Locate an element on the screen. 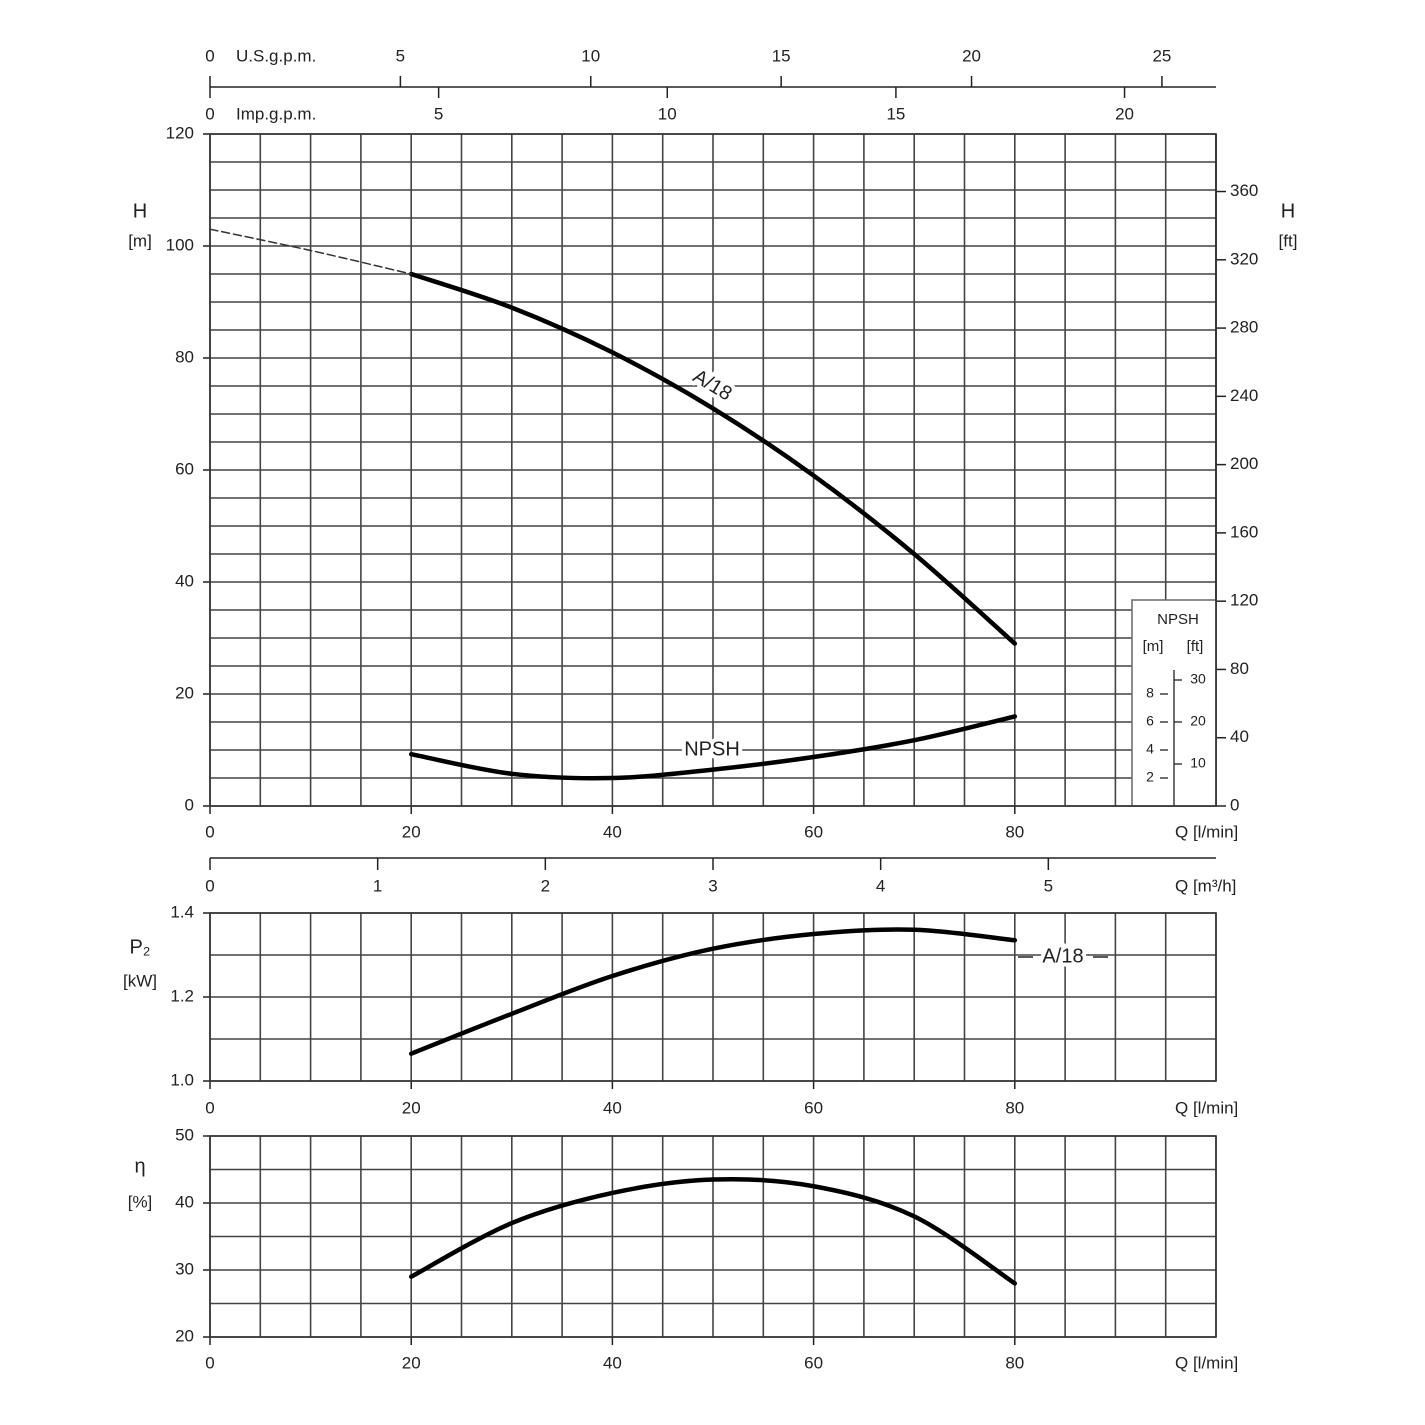 This screenshot has width=1425, height=1425. y2-tick-label: 120 is located at coordinates (1244, 600).